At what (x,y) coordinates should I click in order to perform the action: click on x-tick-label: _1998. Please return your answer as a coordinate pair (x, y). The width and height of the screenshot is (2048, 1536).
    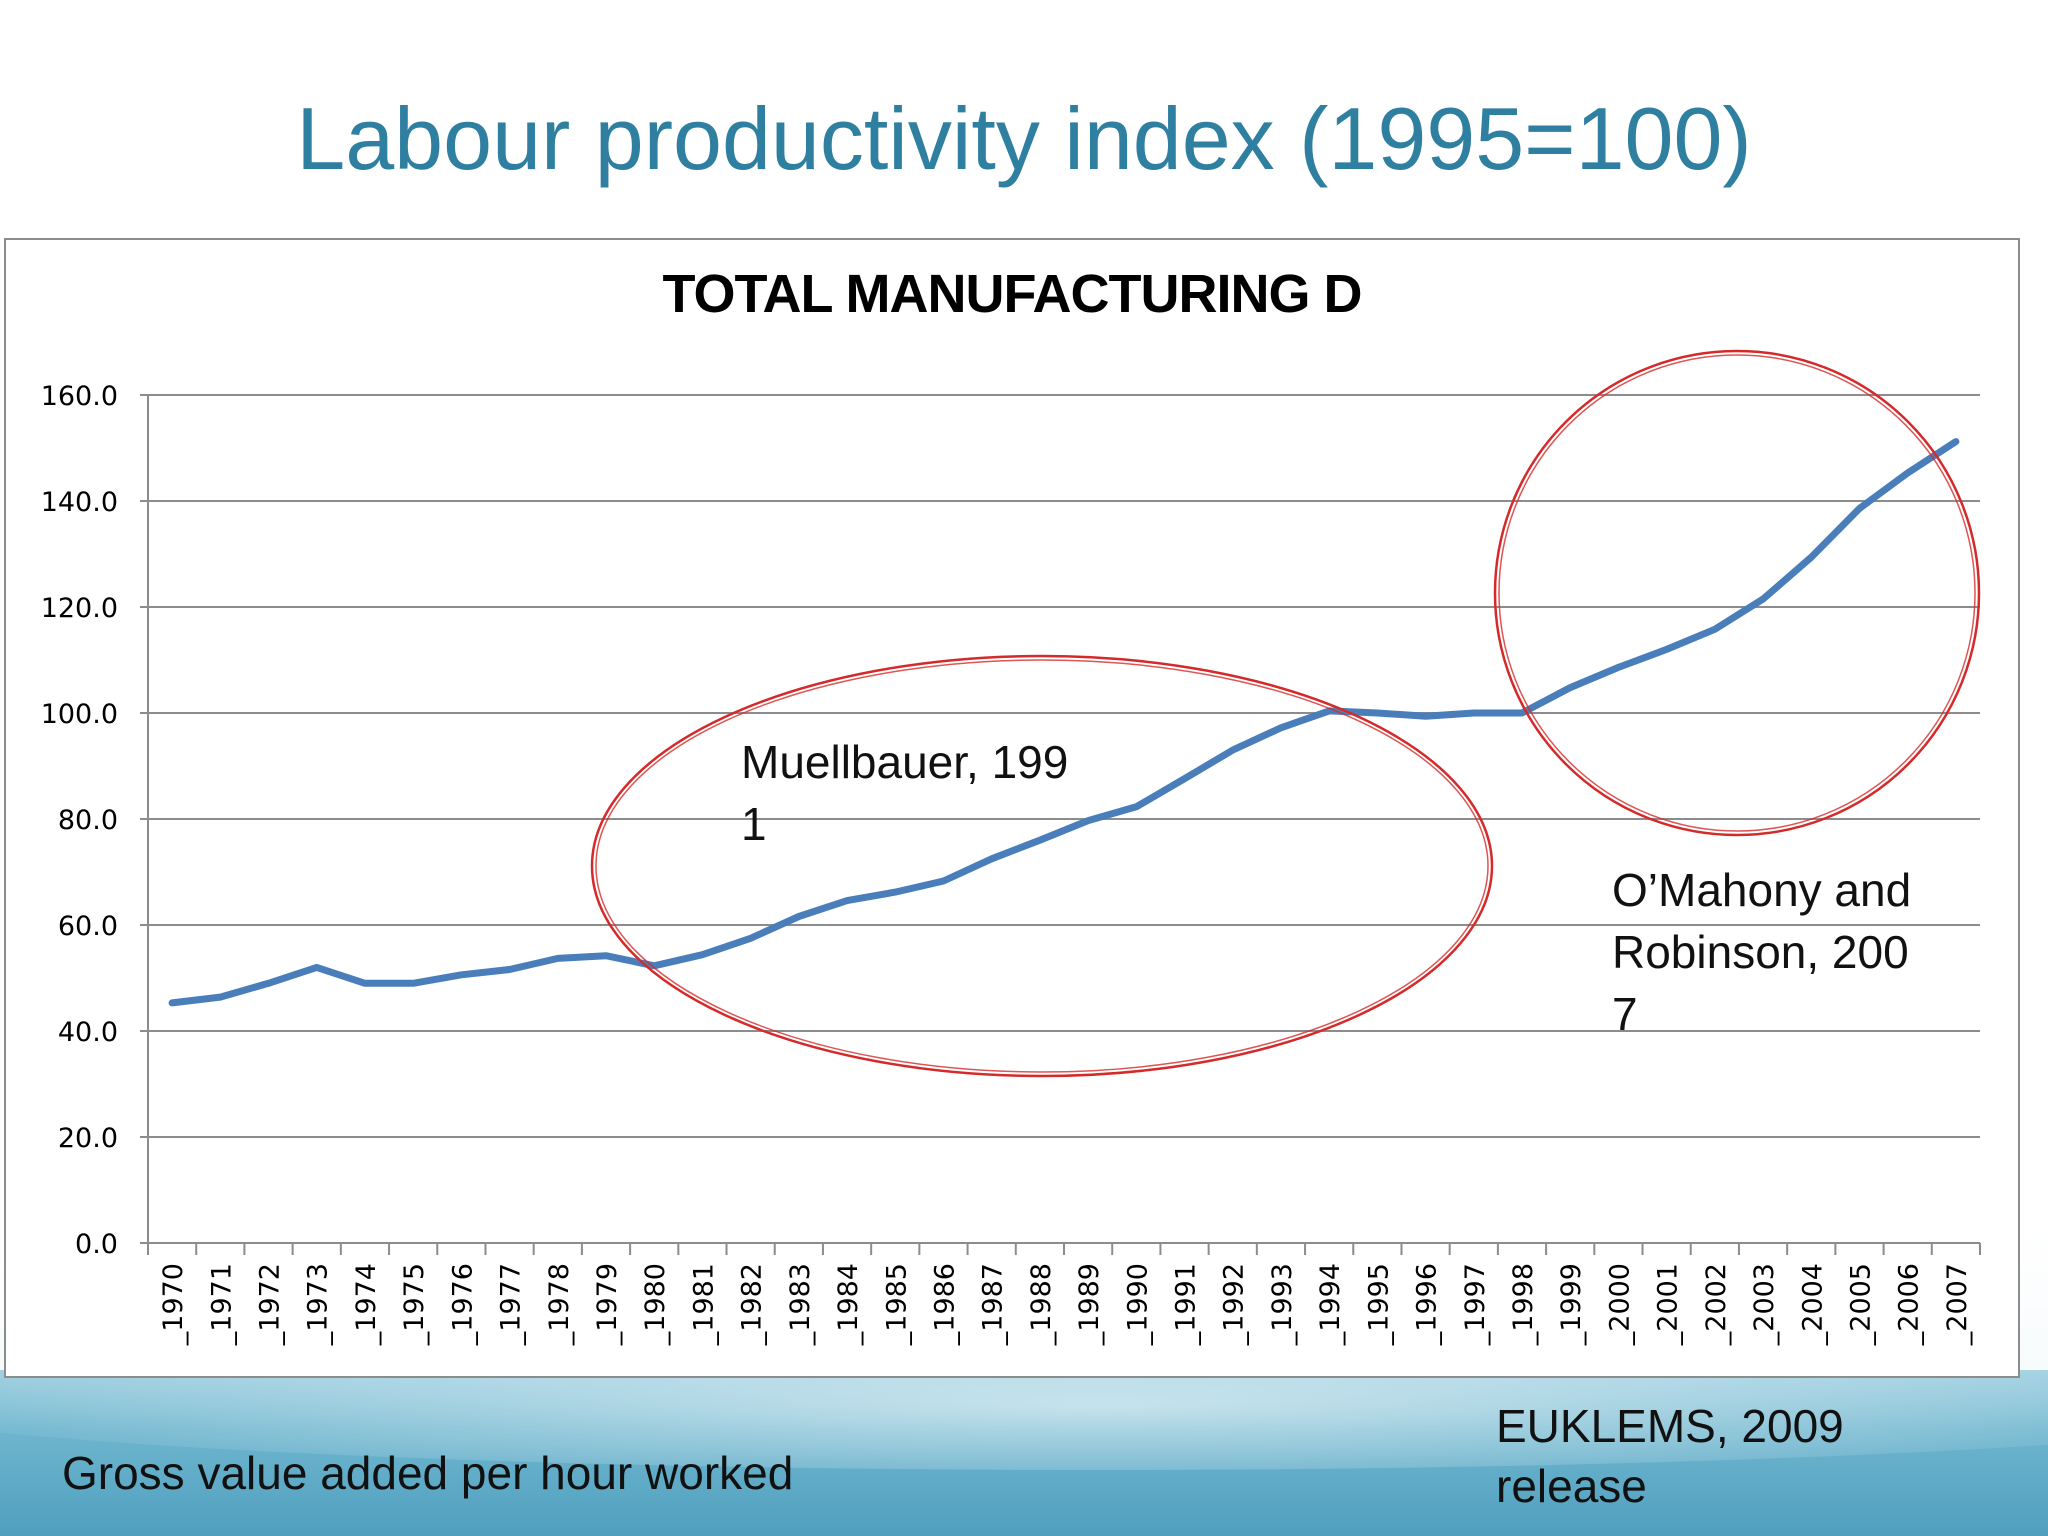
    Looking at the image, I should click on (1523, 1304).